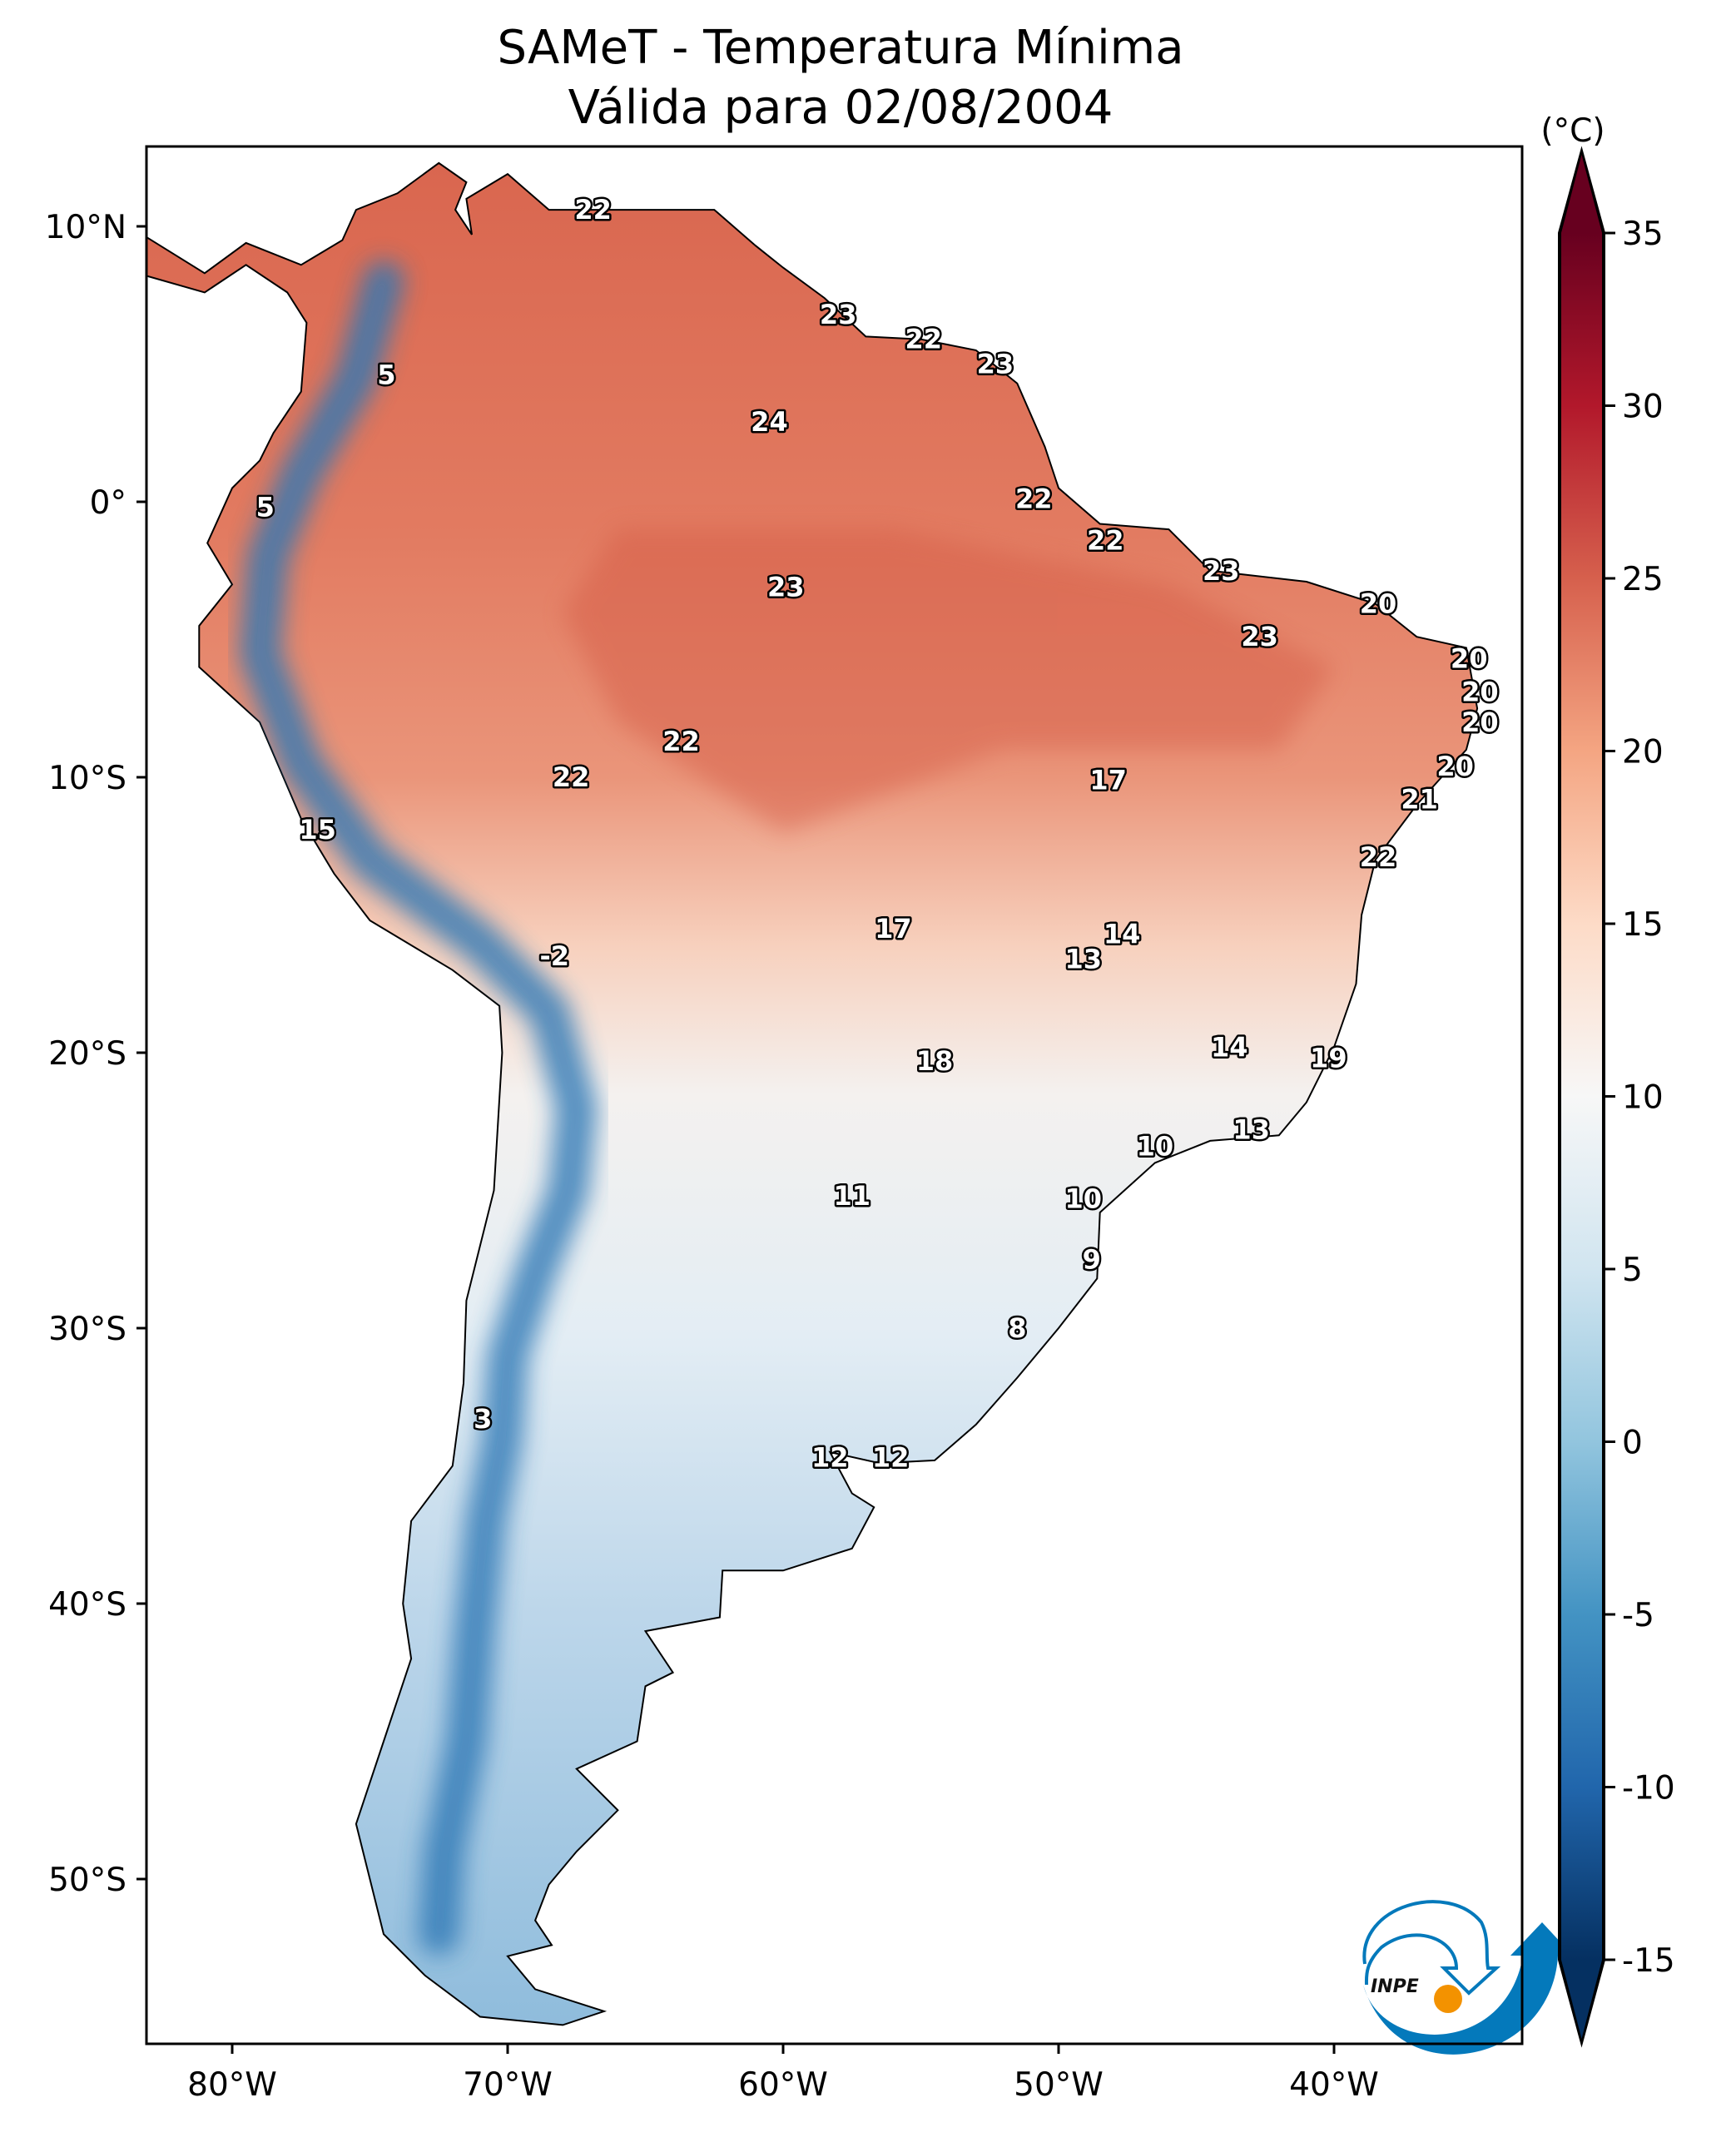 Image resolution: width=1736 pixels, height=2152 pixels. Describe the element at coordinates (1581, 1097) in the screenshot. I see `colorbar-bar` at that location.